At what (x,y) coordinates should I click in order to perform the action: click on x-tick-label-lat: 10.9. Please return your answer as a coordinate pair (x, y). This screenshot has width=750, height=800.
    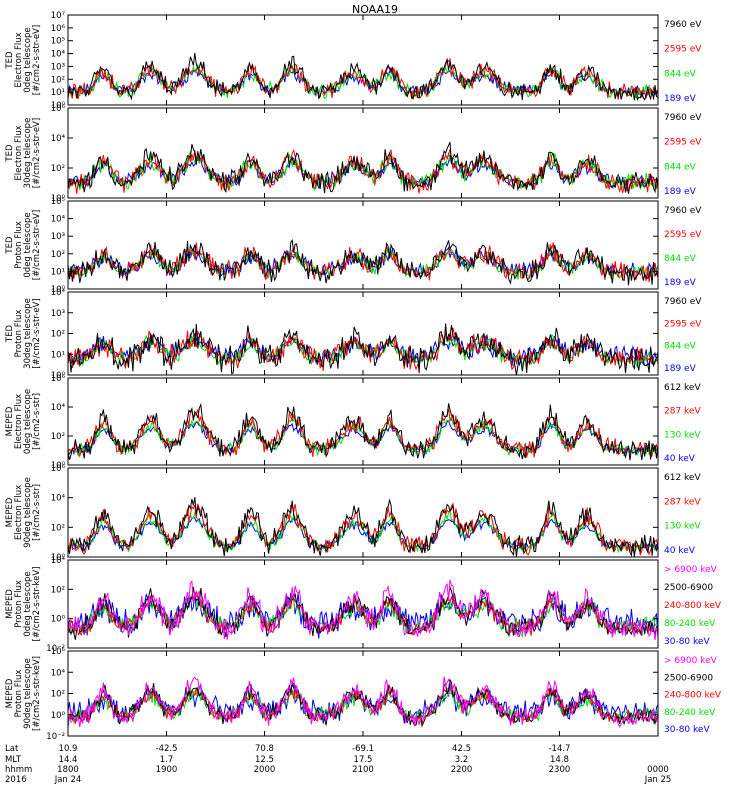
    Looking at the image, I should click on (68, 749).